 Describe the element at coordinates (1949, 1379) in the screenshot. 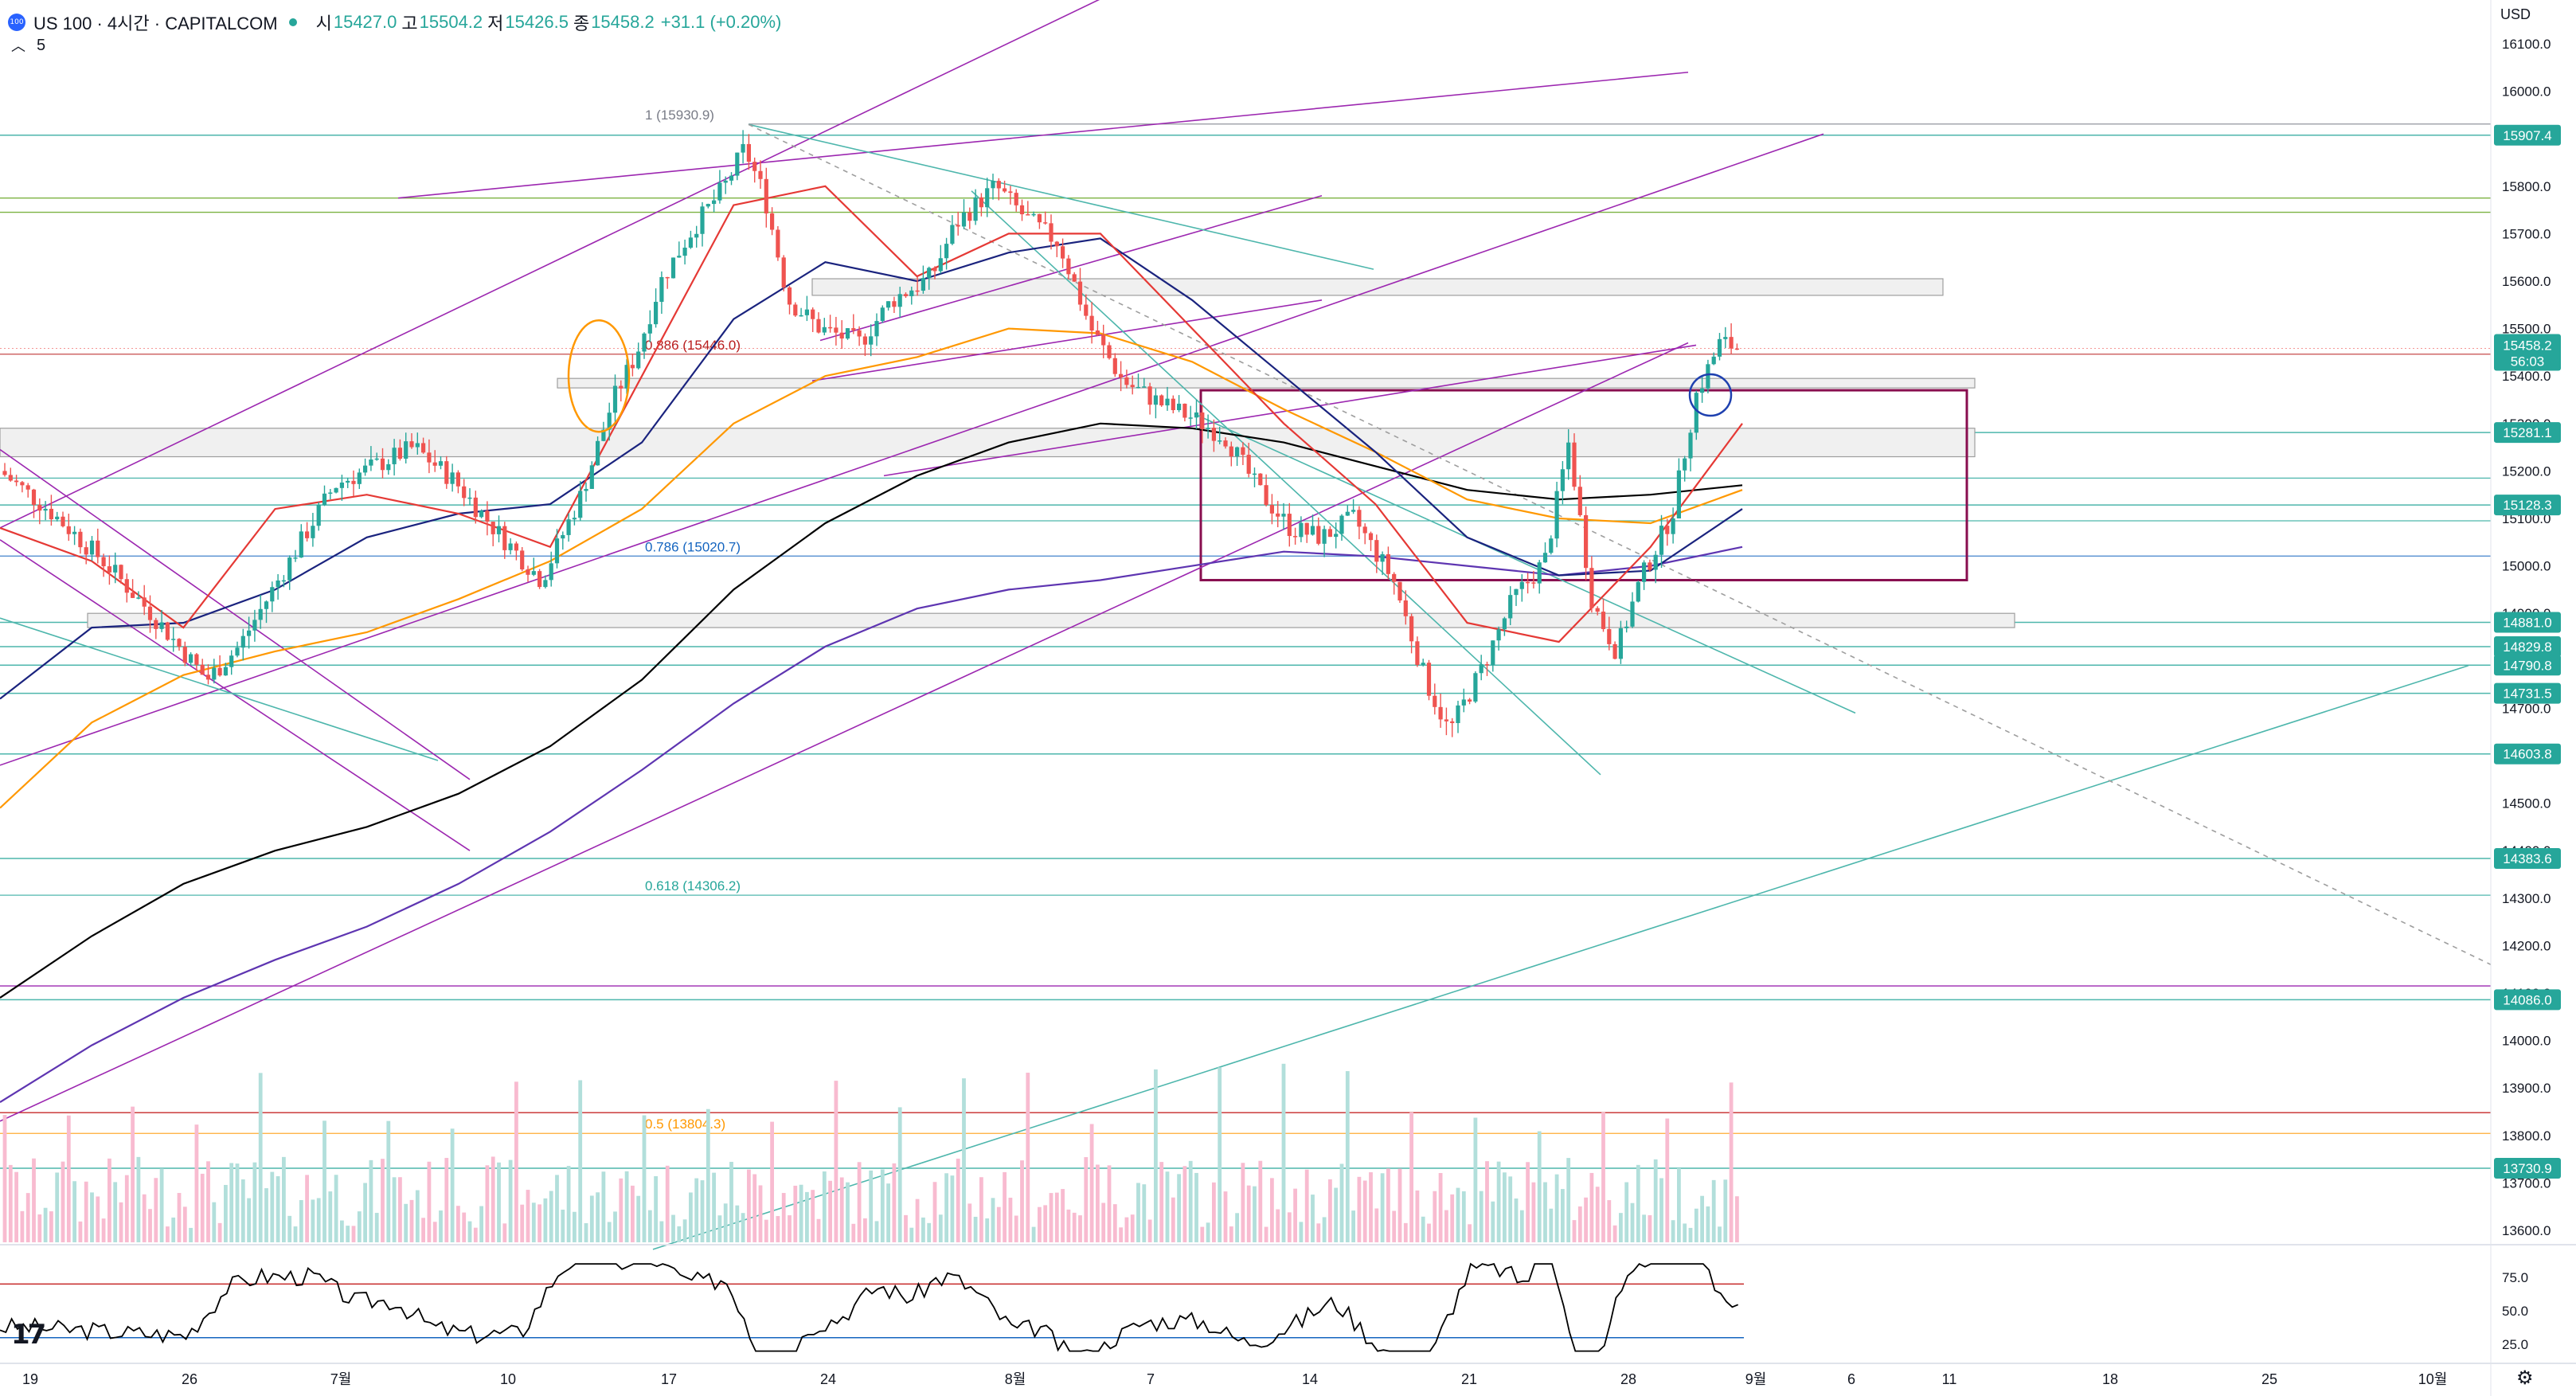

I see `time-tick-label: 11` at that location.